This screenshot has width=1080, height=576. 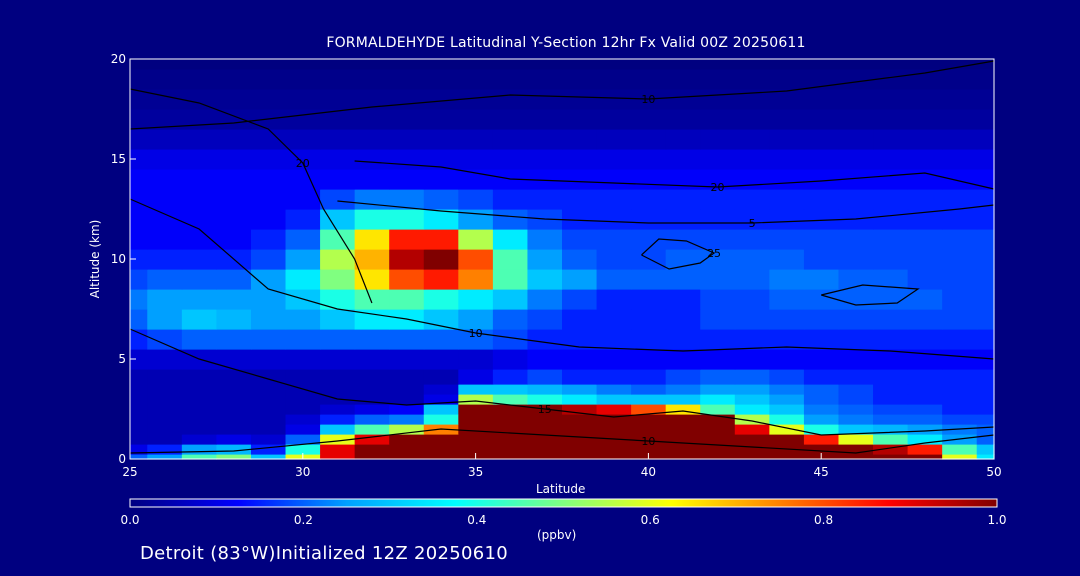 I want to click on x-tick-label: 40, so click(x=648, y=472).